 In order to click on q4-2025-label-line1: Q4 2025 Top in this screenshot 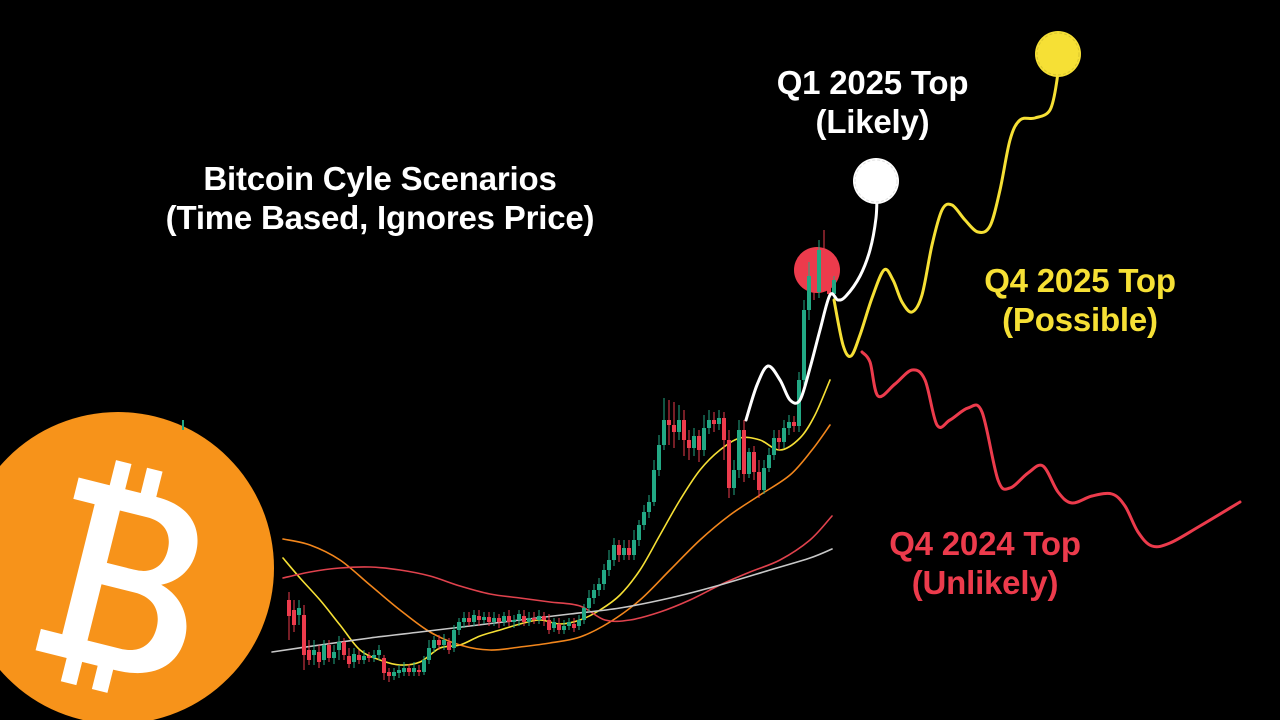, I will do `click(1080, 280)`.